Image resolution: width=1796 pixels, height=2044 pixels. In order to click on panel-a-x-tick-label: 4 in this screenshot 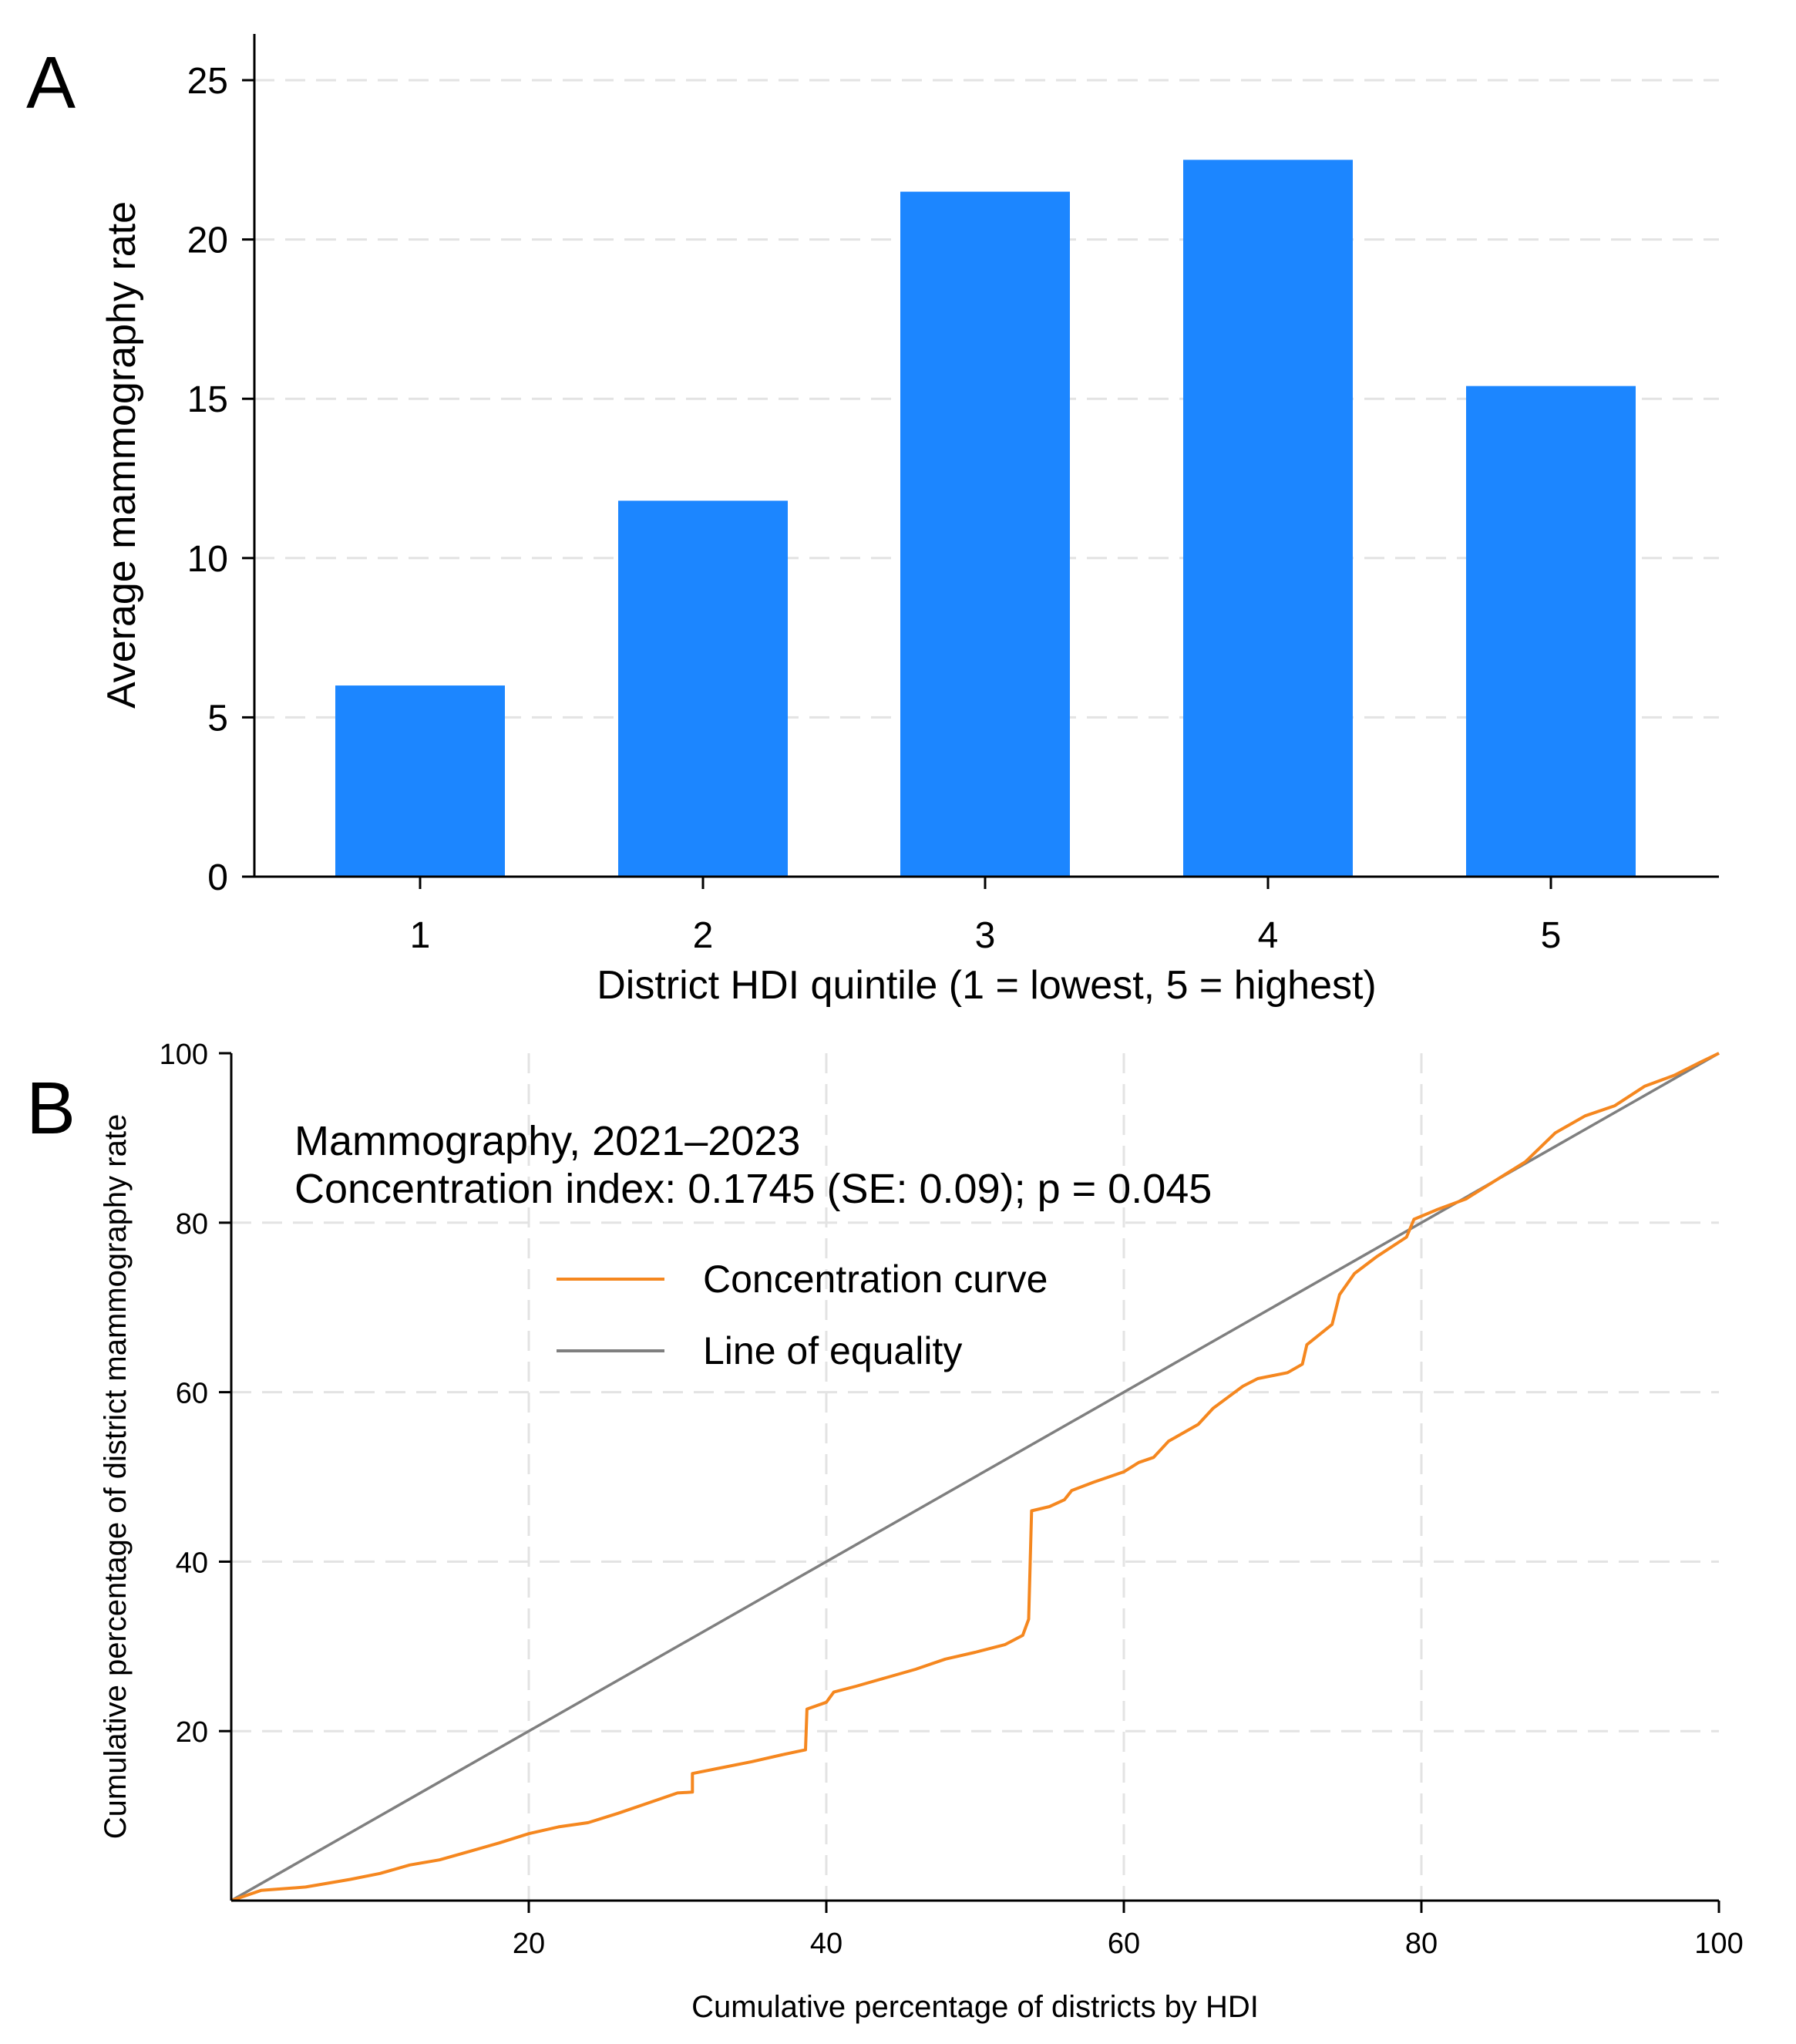, I will do `click(1269, 935)`.